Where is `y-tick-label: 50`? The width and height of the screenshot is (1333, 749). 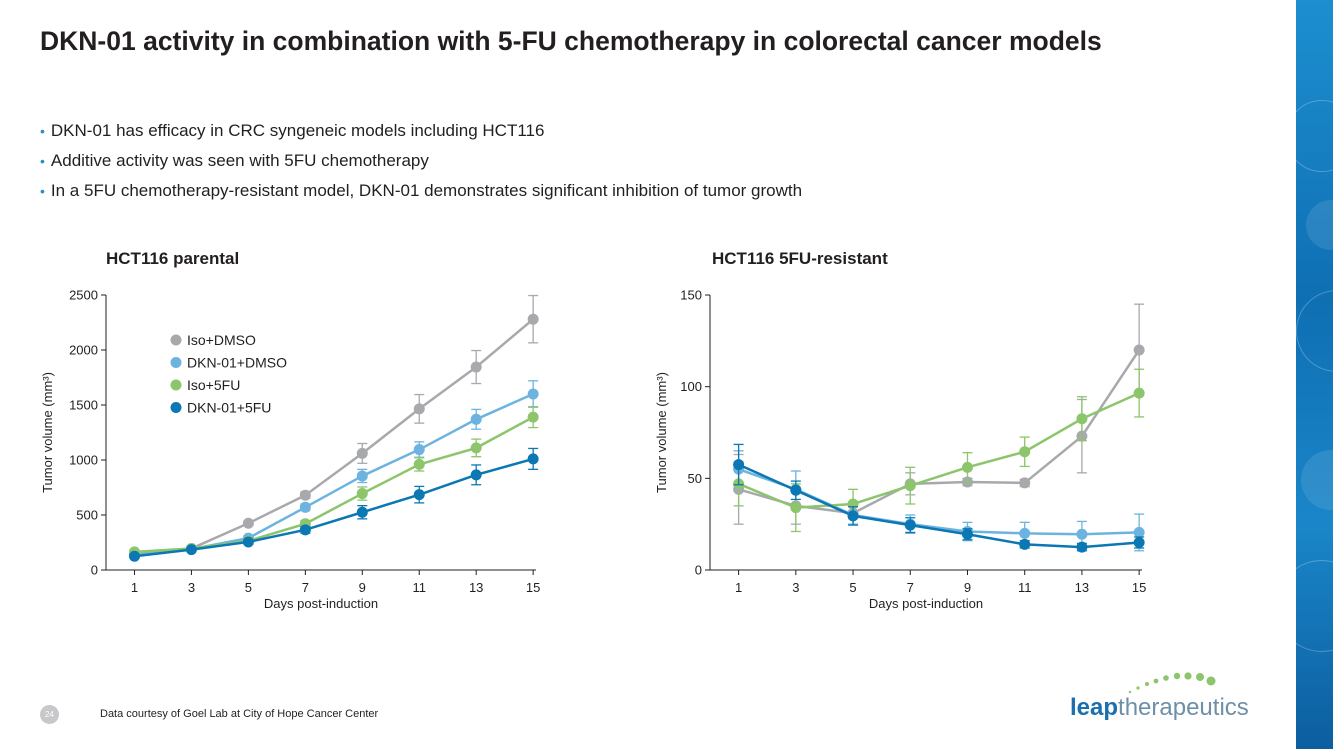 y-tick-label: 50 is located at coordinates (695, 478).